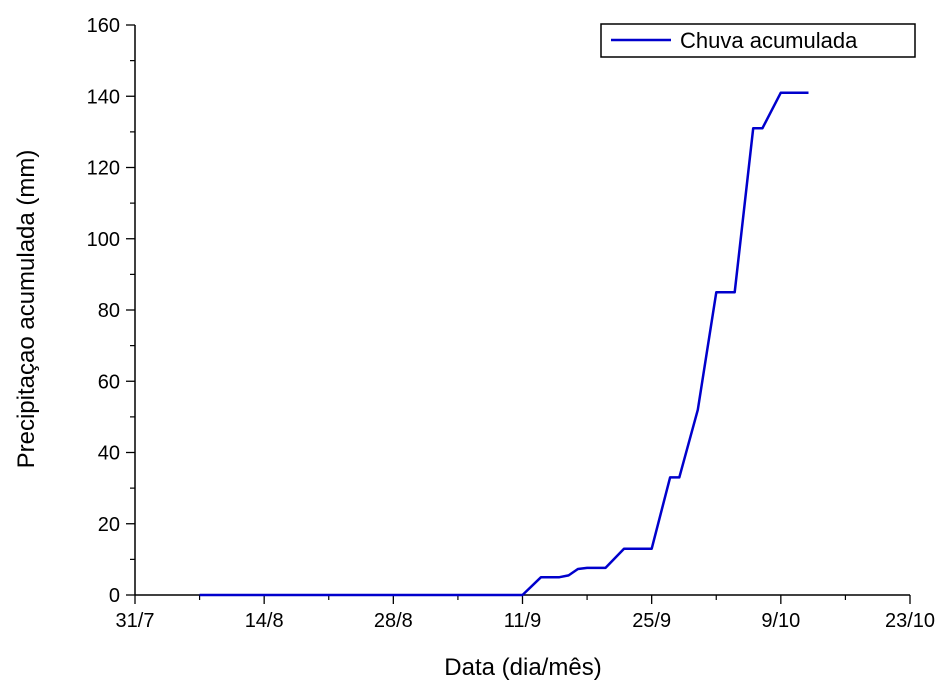 The height and width of the screenshot is (688, 940). I want to click on x-tick-label: 31/7, so click(135, 621).